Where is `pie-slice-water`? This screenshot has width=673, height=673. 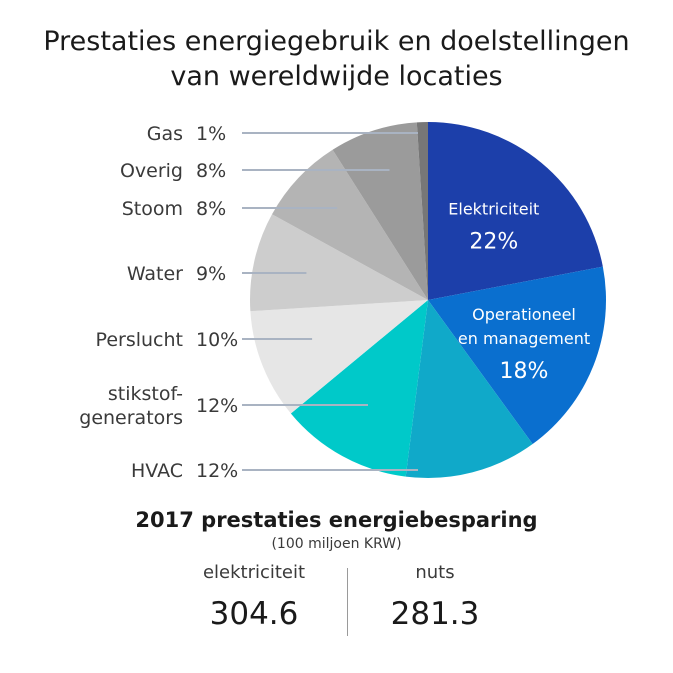 pie-slice-water is located at coordinates (338, 263).